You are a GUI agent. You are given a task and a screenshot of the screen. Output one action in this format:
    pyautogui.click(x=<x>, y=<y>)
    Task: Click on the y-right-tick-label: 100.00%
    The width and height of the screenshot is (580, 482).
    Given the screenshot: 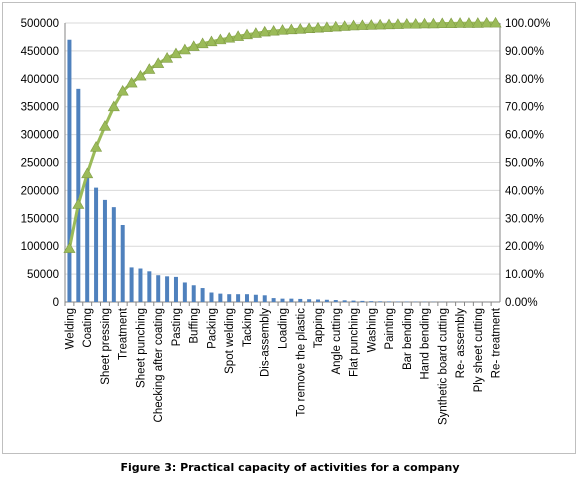 What is the action you would take?
    pyautogui.click(x=527, y=24)
    